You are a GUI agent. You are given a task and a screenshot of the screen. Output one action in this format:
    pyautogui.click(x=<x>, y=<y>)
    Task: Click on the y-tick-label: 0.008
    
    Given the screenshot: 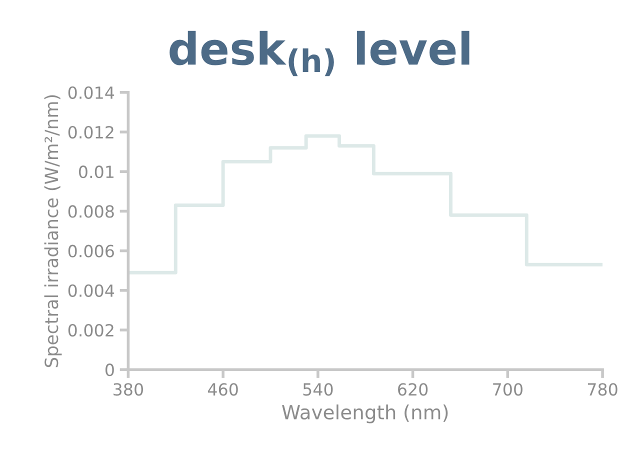 What is the action you would take?
    pyautogui.click(x=91, y=211)
    